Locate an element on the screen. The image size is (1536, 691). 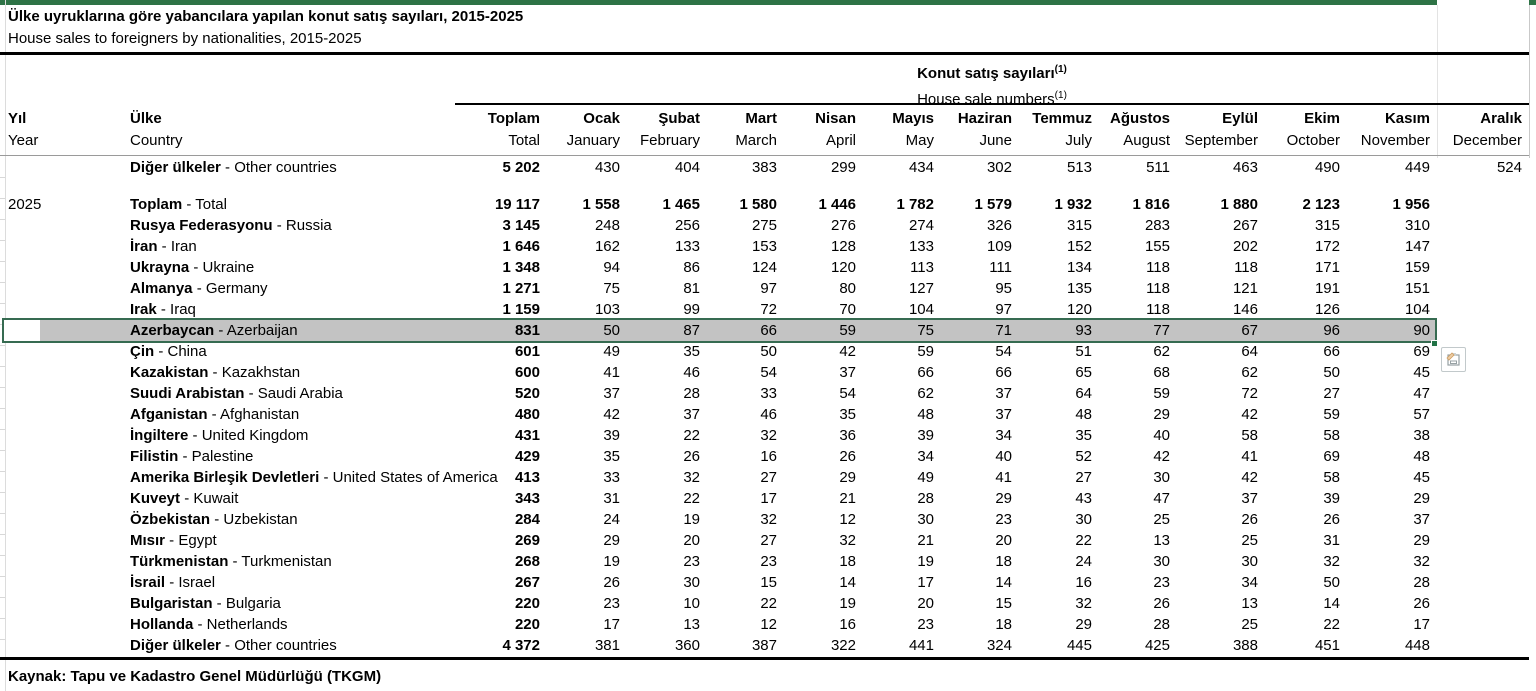
month-value-cell: 51 is located at coordinates (1083, 351).